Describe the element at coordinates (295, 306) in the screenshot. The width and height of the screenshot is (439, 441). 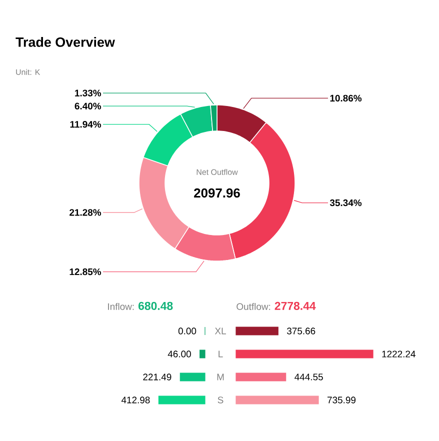
I see `text: 2778.44` at that location.